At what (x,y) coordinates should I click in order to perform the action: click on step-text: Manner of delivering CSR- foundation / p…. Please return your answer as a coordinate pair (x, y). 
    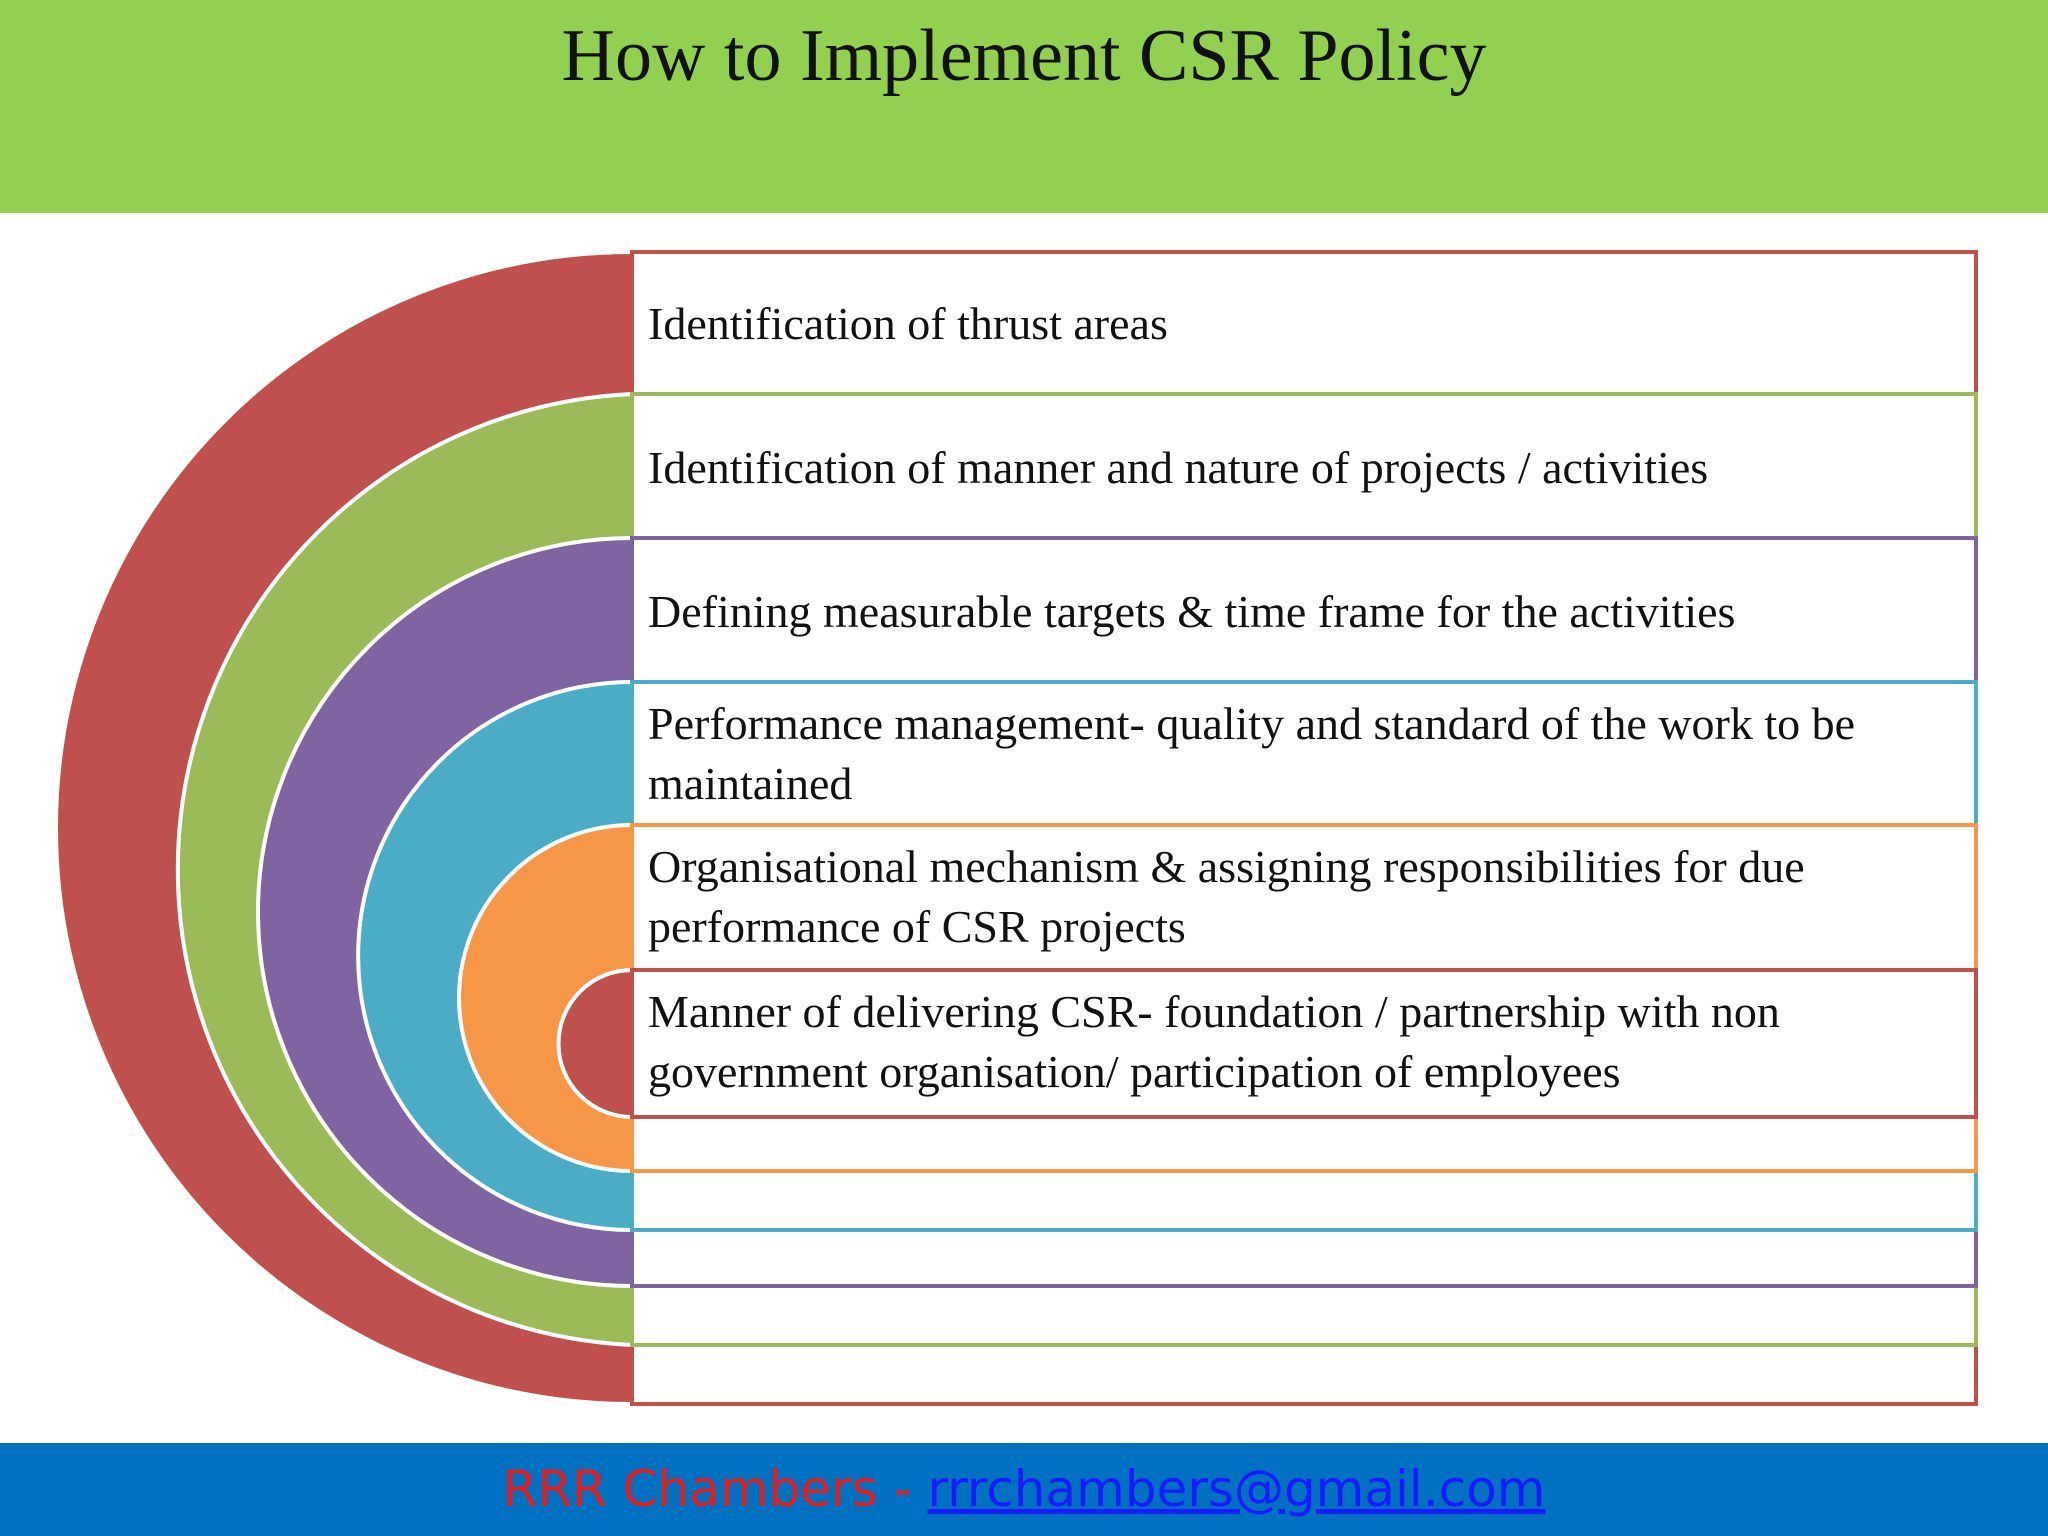
    Looking at the image, I should click on (1214, 1041).